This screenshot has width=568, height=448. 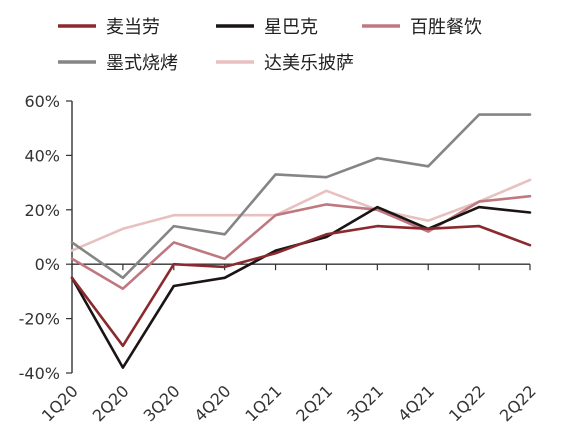 I want to click on legend-label: 麦当劳, so click(x=133, y=27).